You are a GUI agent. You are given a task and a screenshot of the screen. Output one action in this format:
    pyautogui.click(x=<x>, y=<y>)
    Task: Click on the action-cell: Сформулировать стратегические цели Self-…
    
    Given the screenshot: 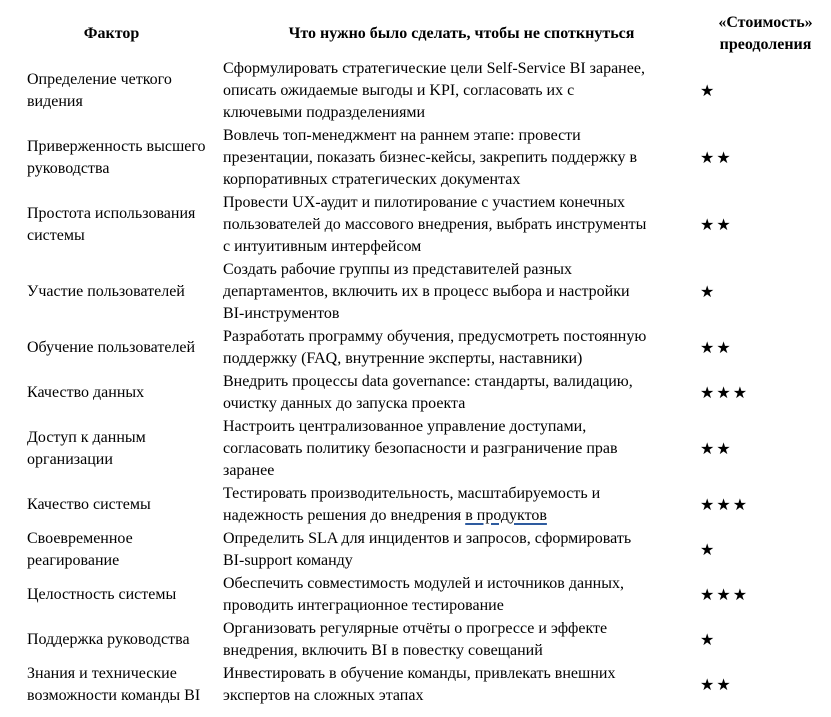 What is the action you would take?
    pyautogui.click(x=434, y=90)
    